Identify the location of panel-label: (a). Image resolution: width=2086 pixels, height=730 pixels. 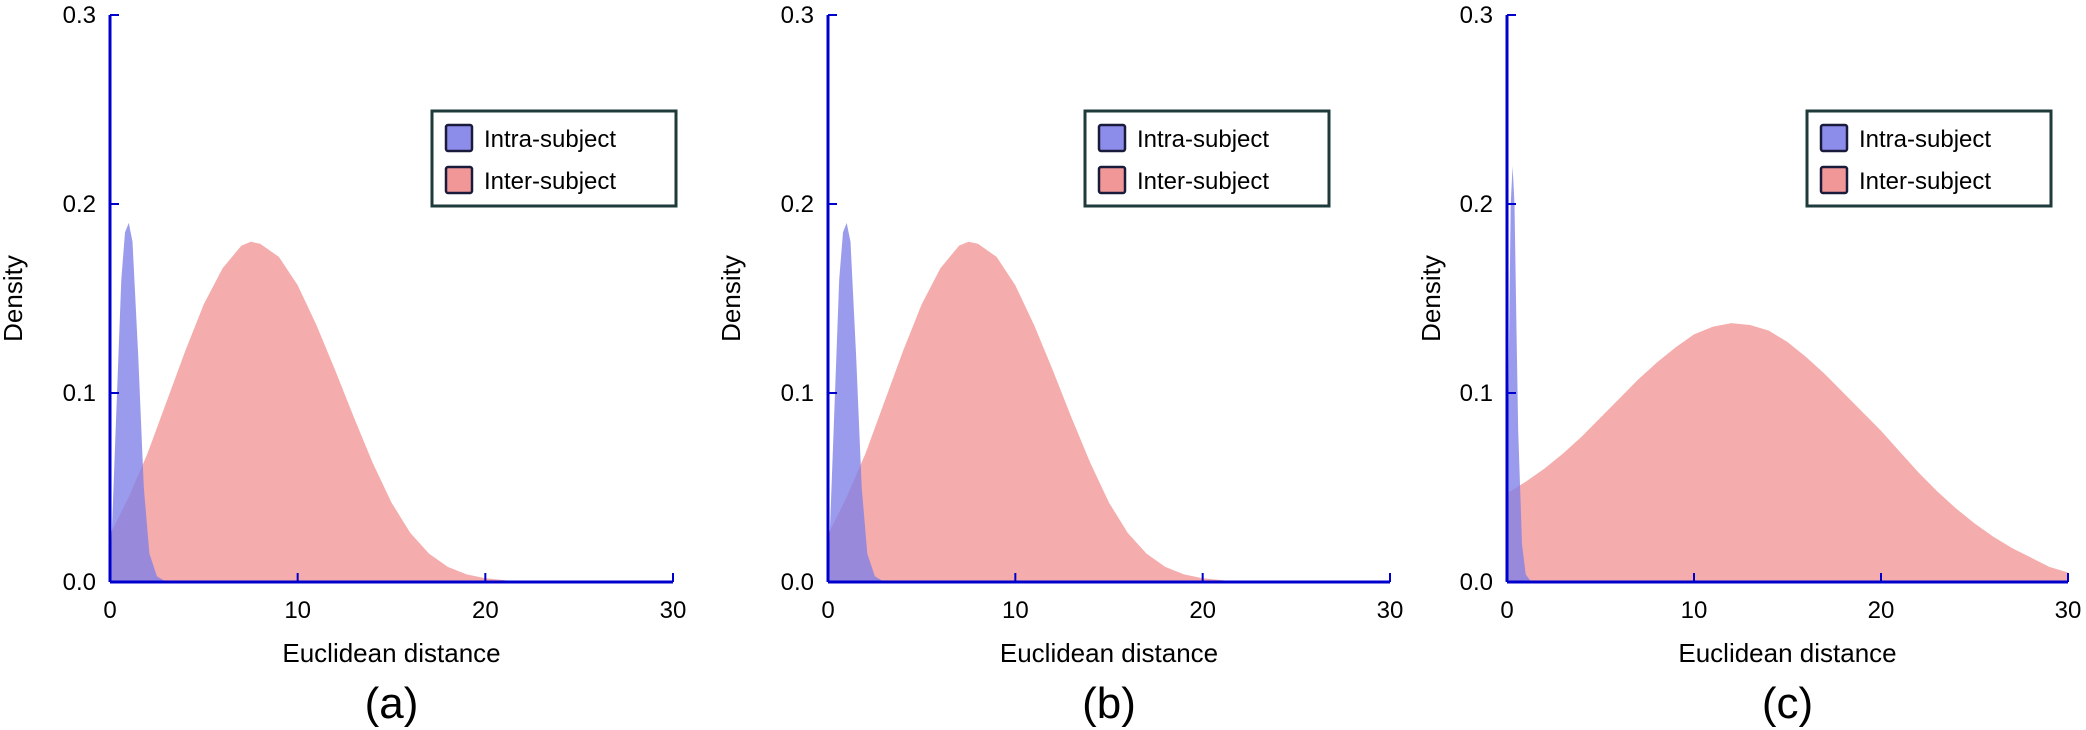
(392, 703).